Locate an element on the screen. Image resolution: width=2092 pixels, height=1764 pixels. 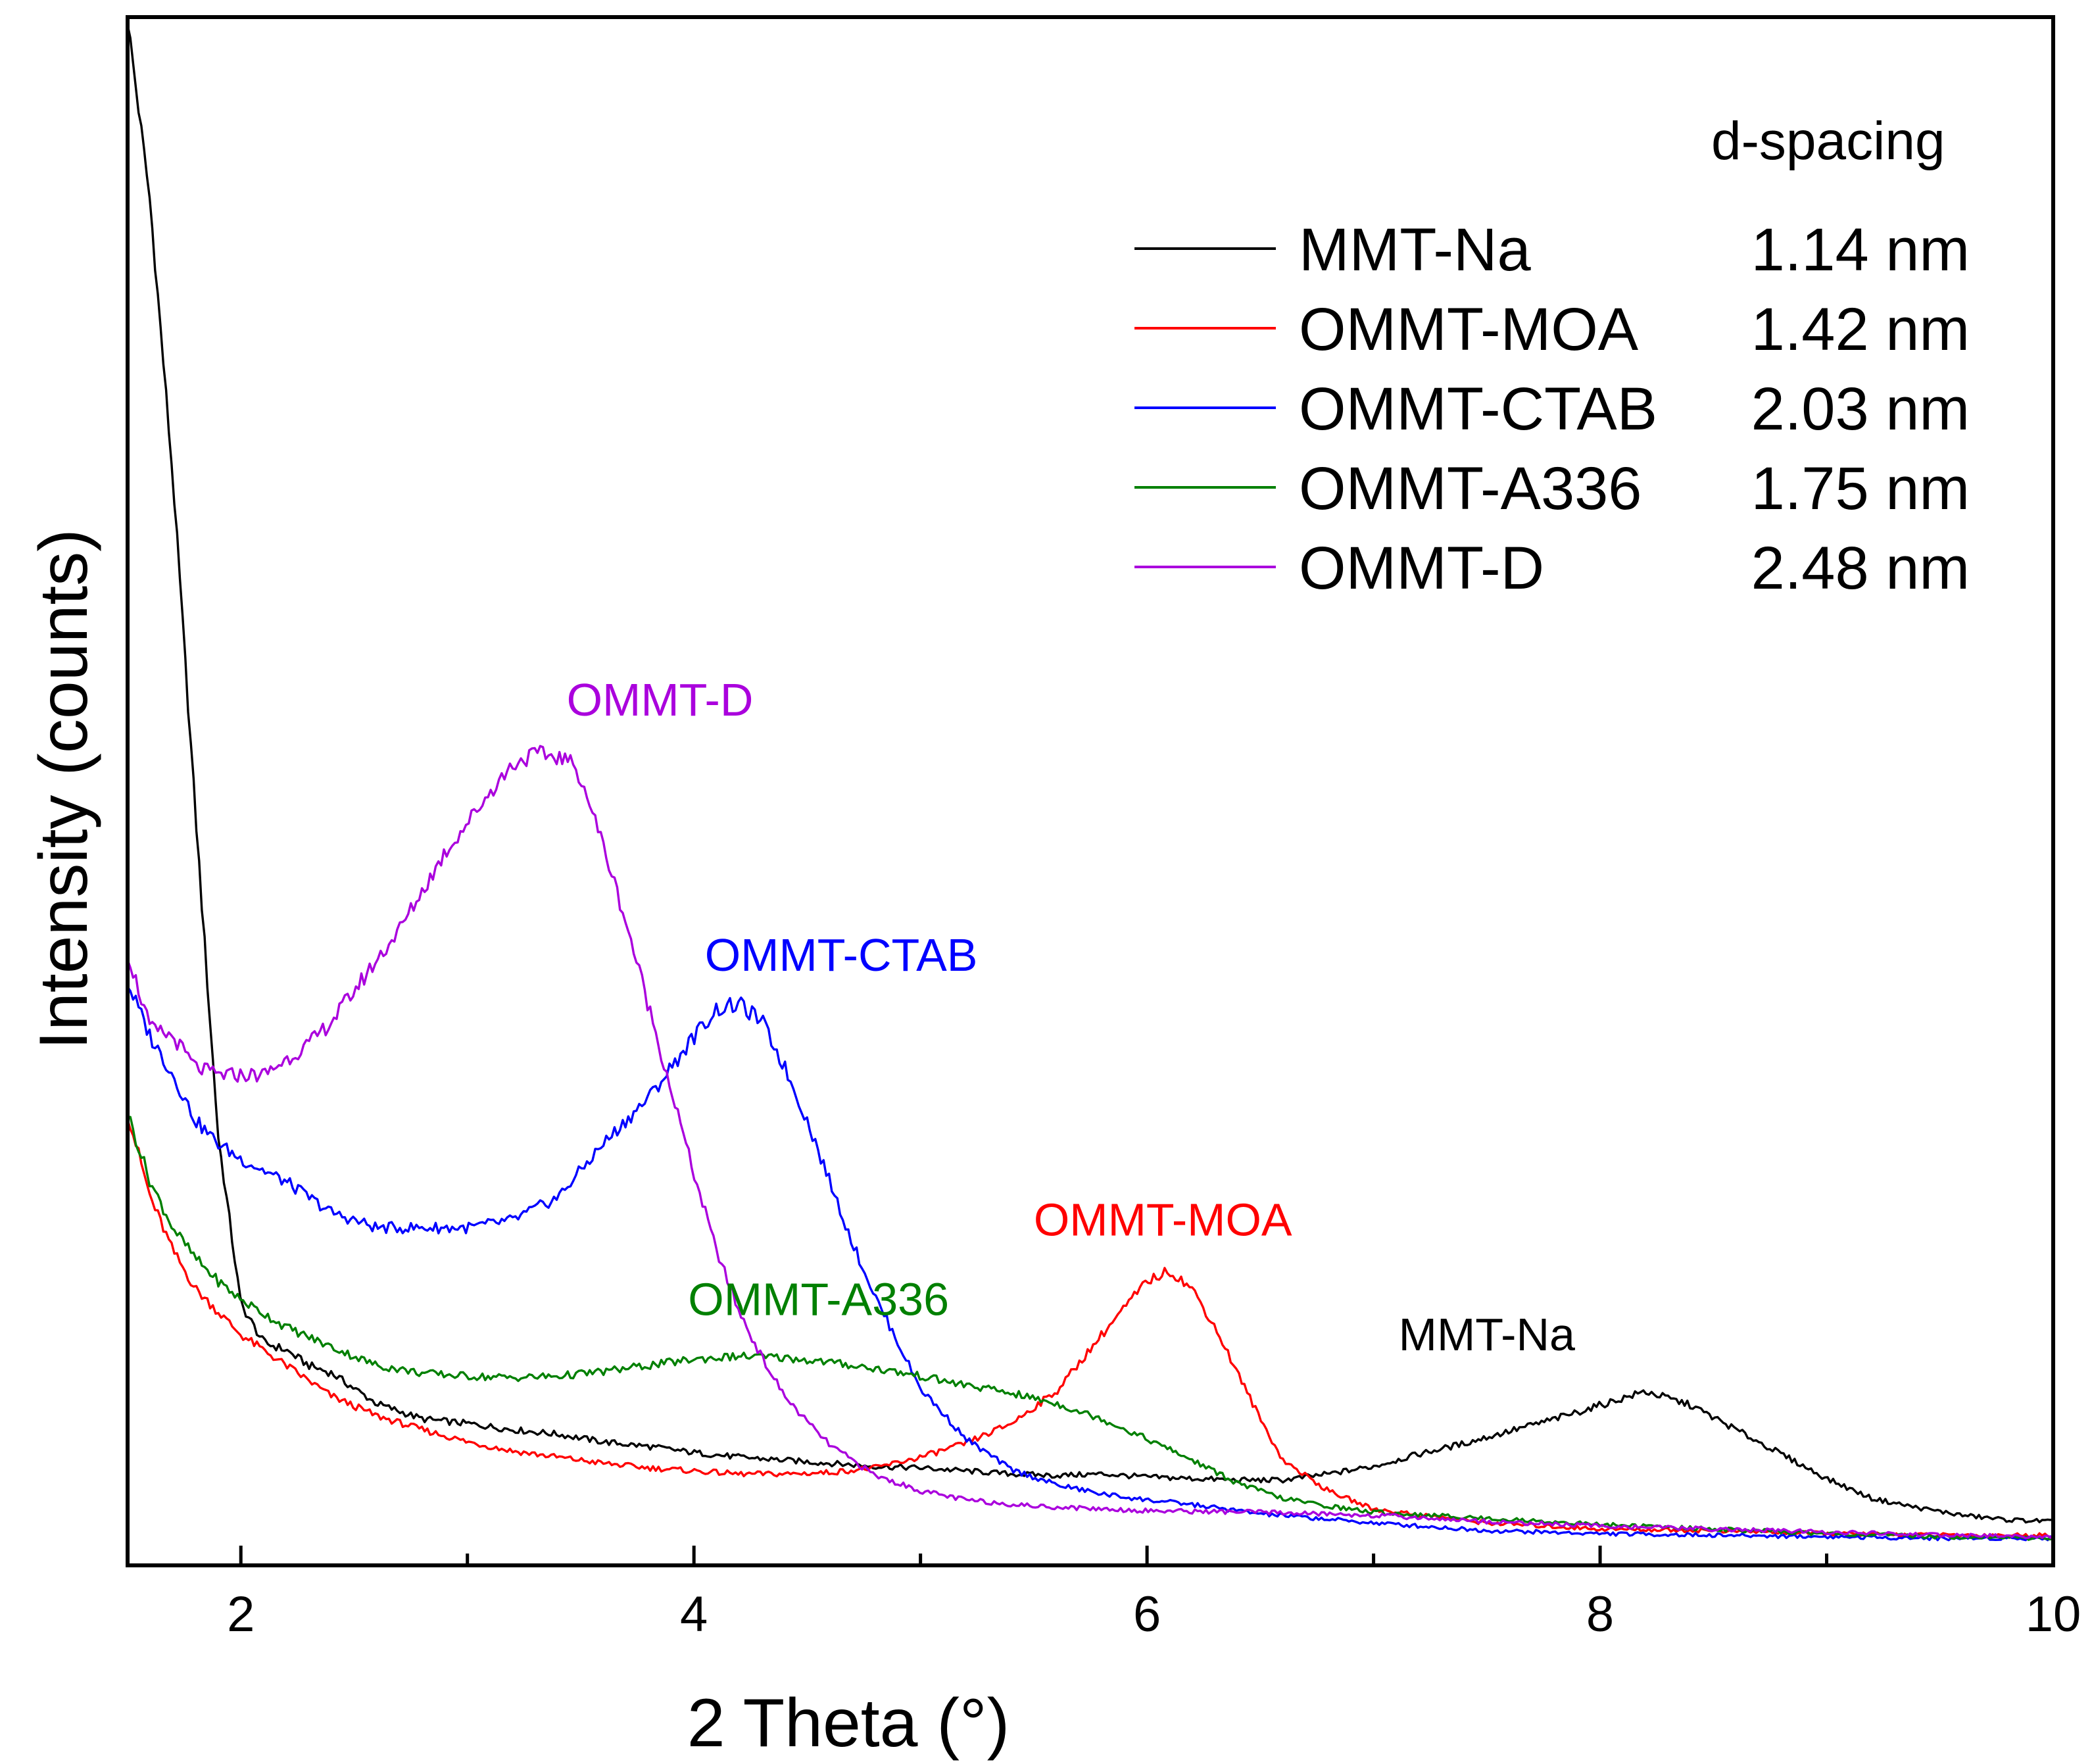
x-axis-title: 2 Theta (°) is located at coordinates (849, 1723).